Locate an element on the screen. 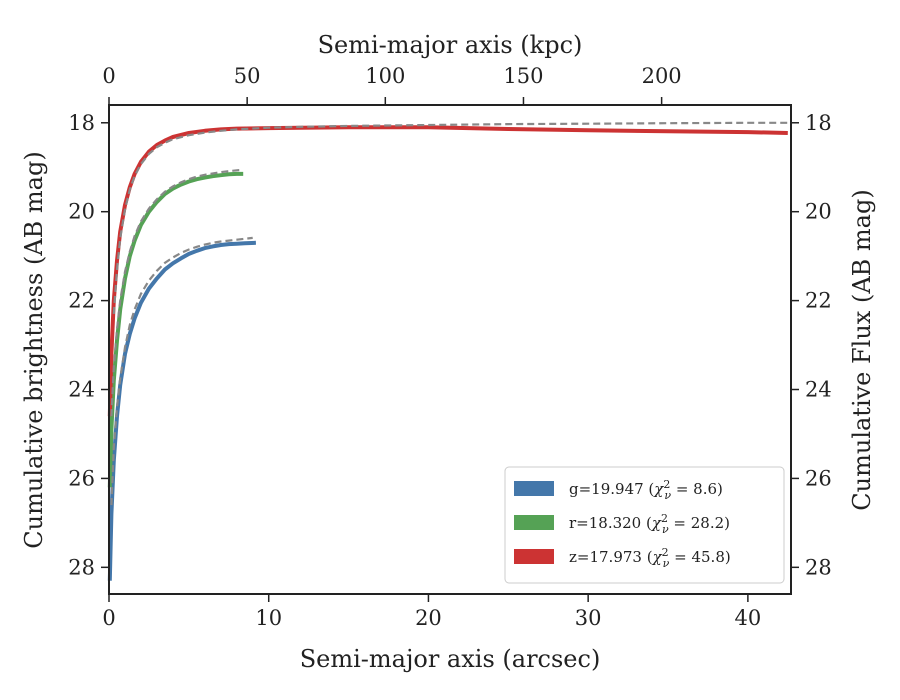 The image size is (900, 700). x-axis-label: Semi-major axis (arcsec) is located at coordinates (450, 659).